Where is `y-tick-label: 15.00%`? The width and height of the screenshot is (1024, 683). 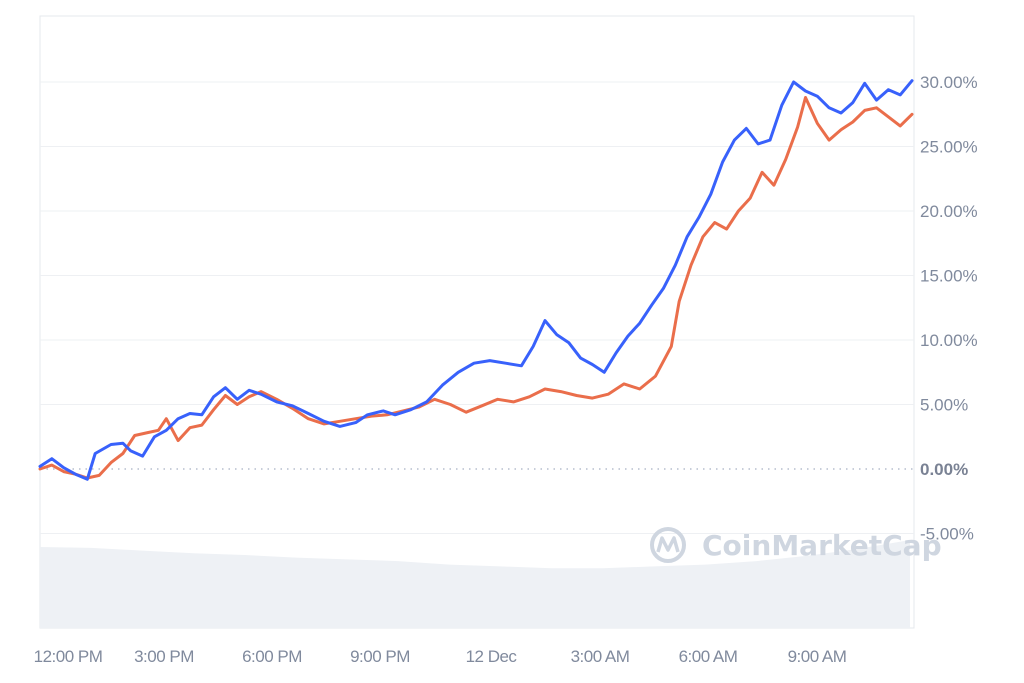
y-tick-label: 15.00% is located at coordinates (949, 276).